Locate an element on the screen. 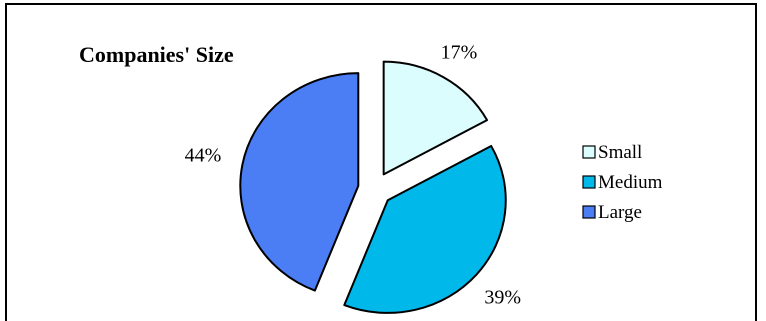 Image resolution: width=766 pixels, height=321 pixels. chart-title: Companies' Size is located at coordinates (156, 54).